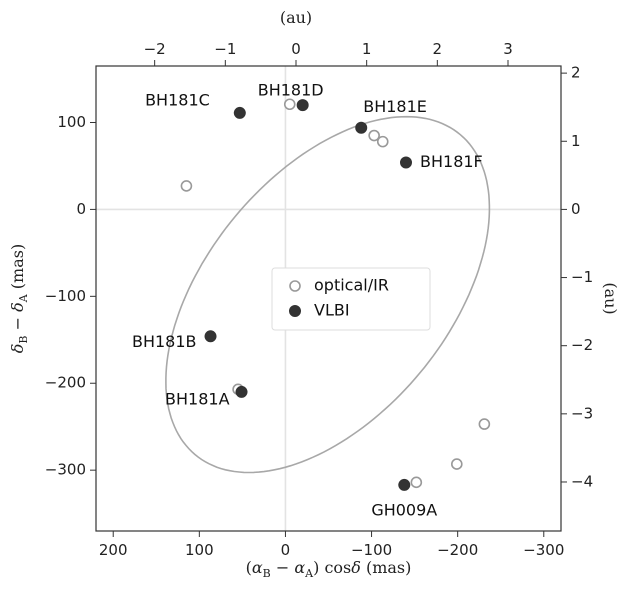  Describe the element at coordinates (296, 49) in the screenshot. I see `top-x-tick-label: 0` at that location.